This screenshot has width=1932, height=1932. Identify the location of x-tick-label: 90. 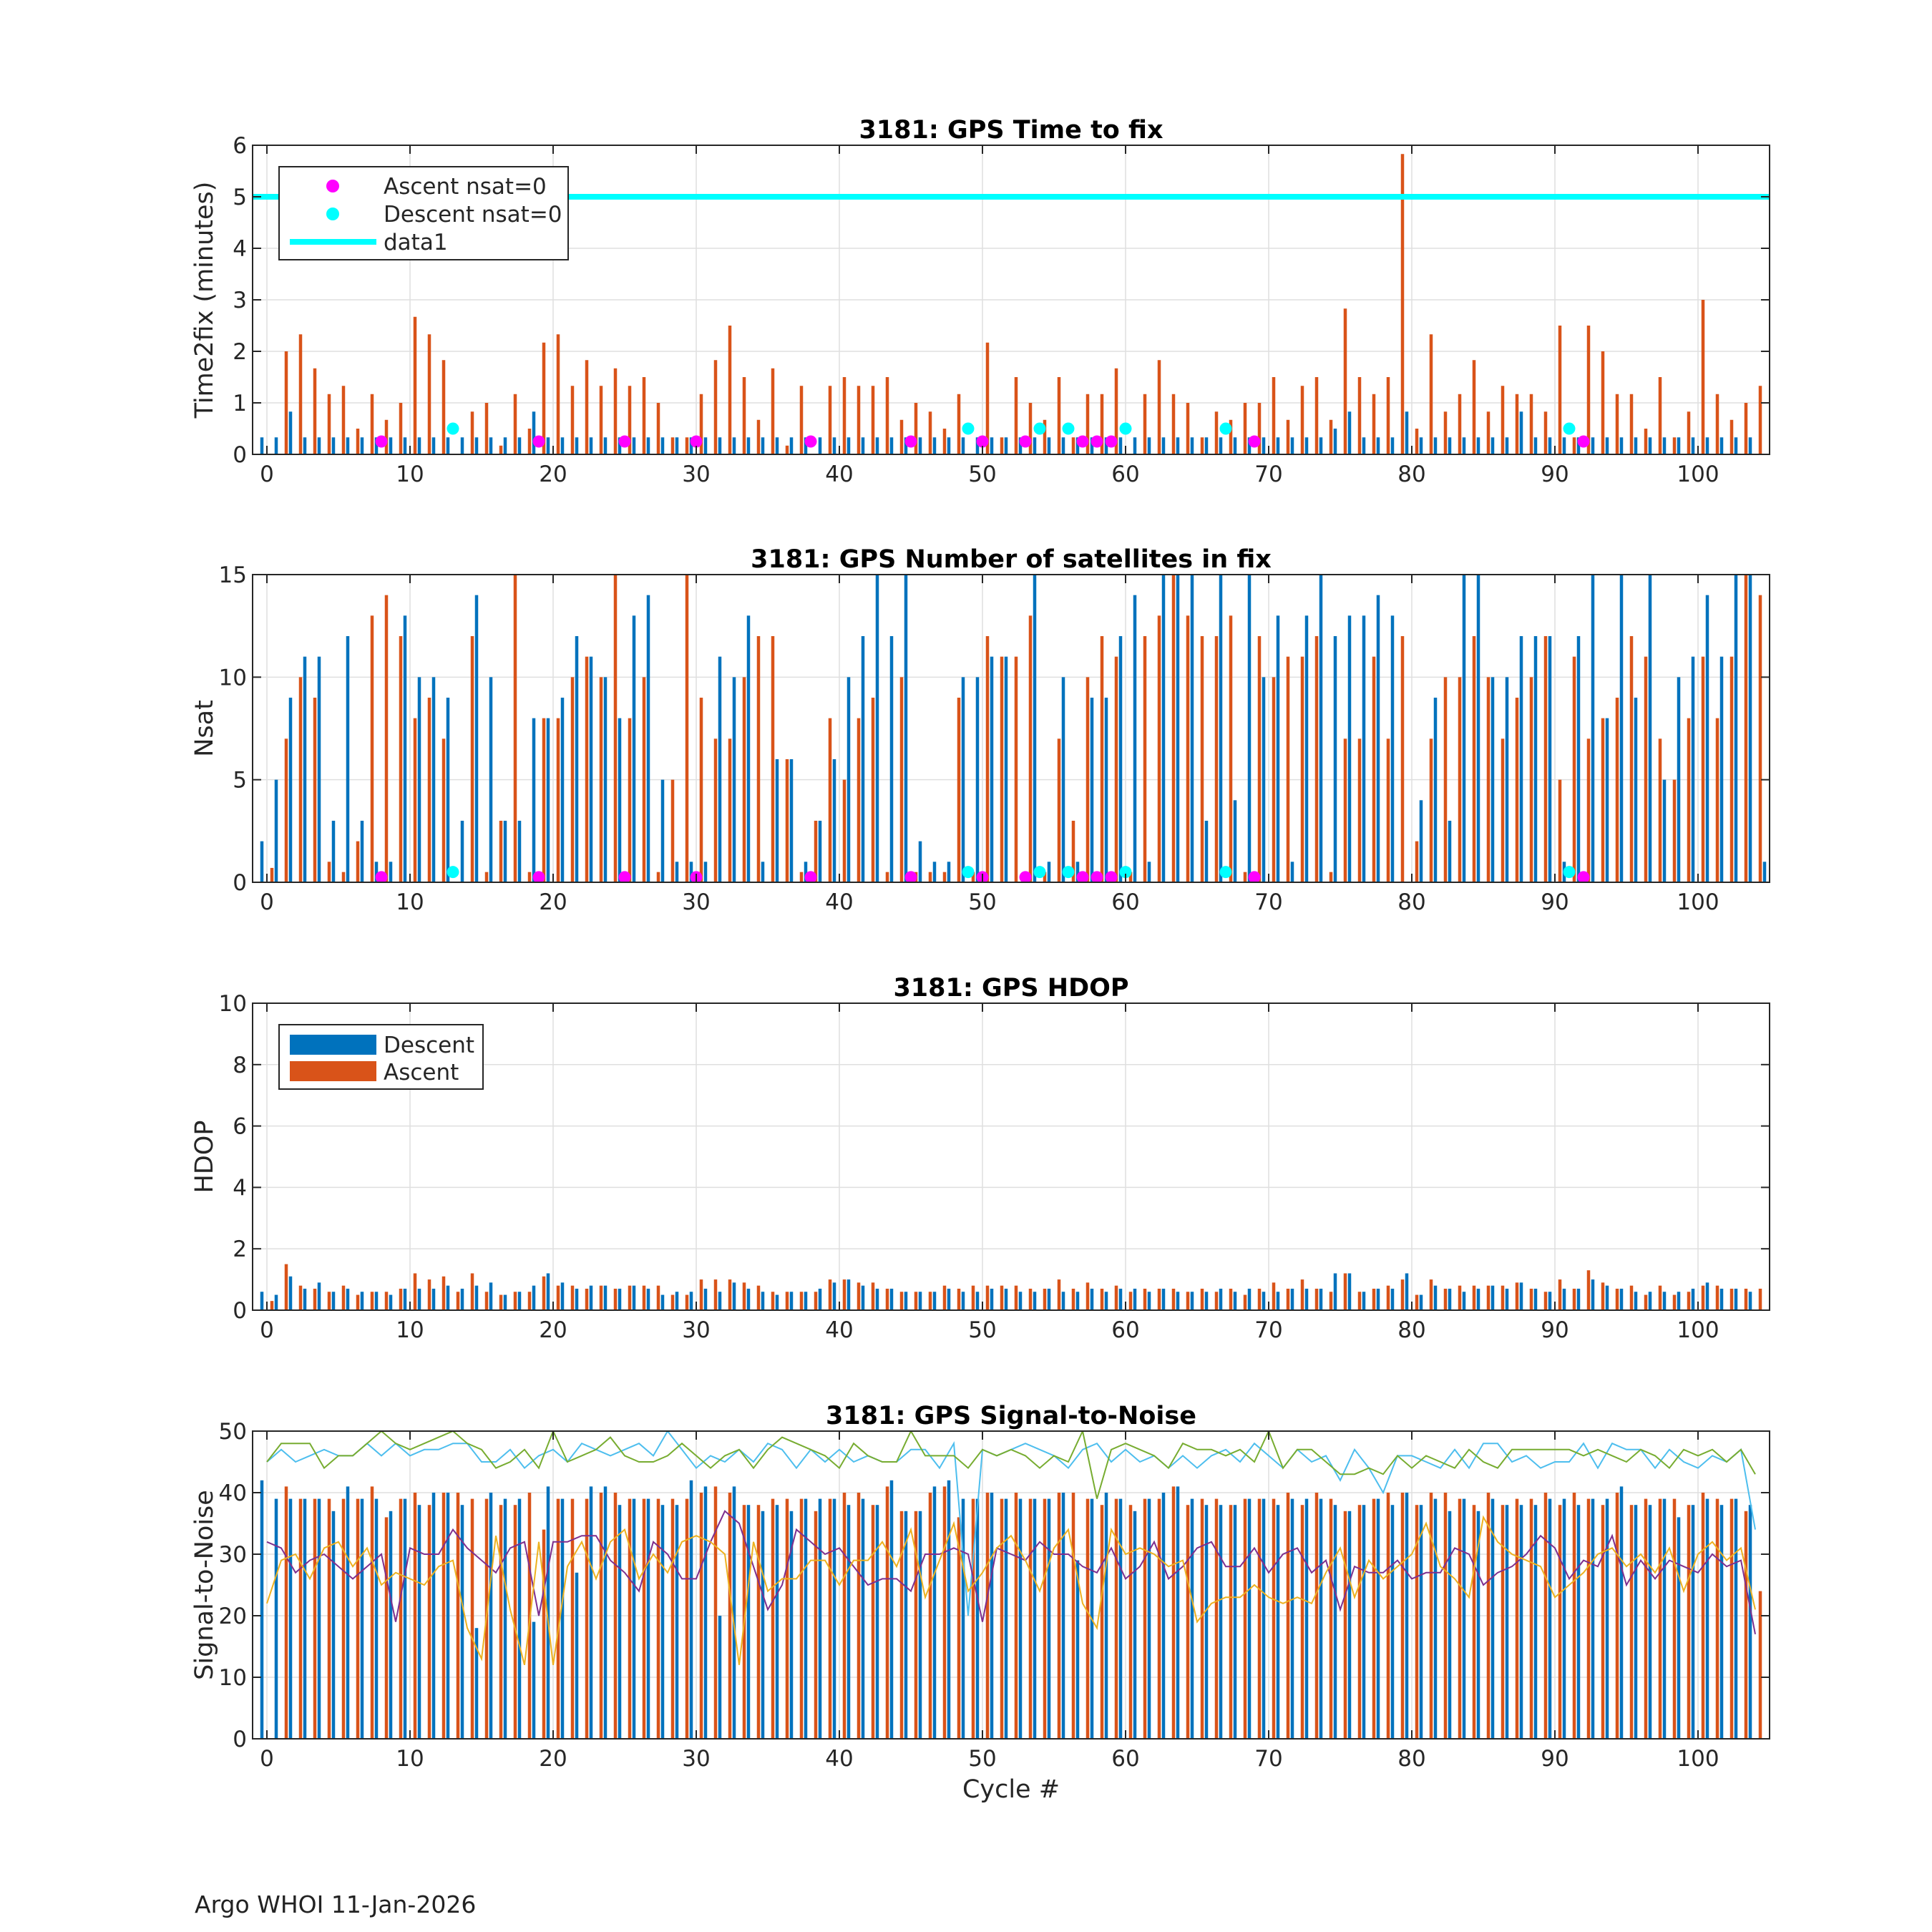
(1554, 474).